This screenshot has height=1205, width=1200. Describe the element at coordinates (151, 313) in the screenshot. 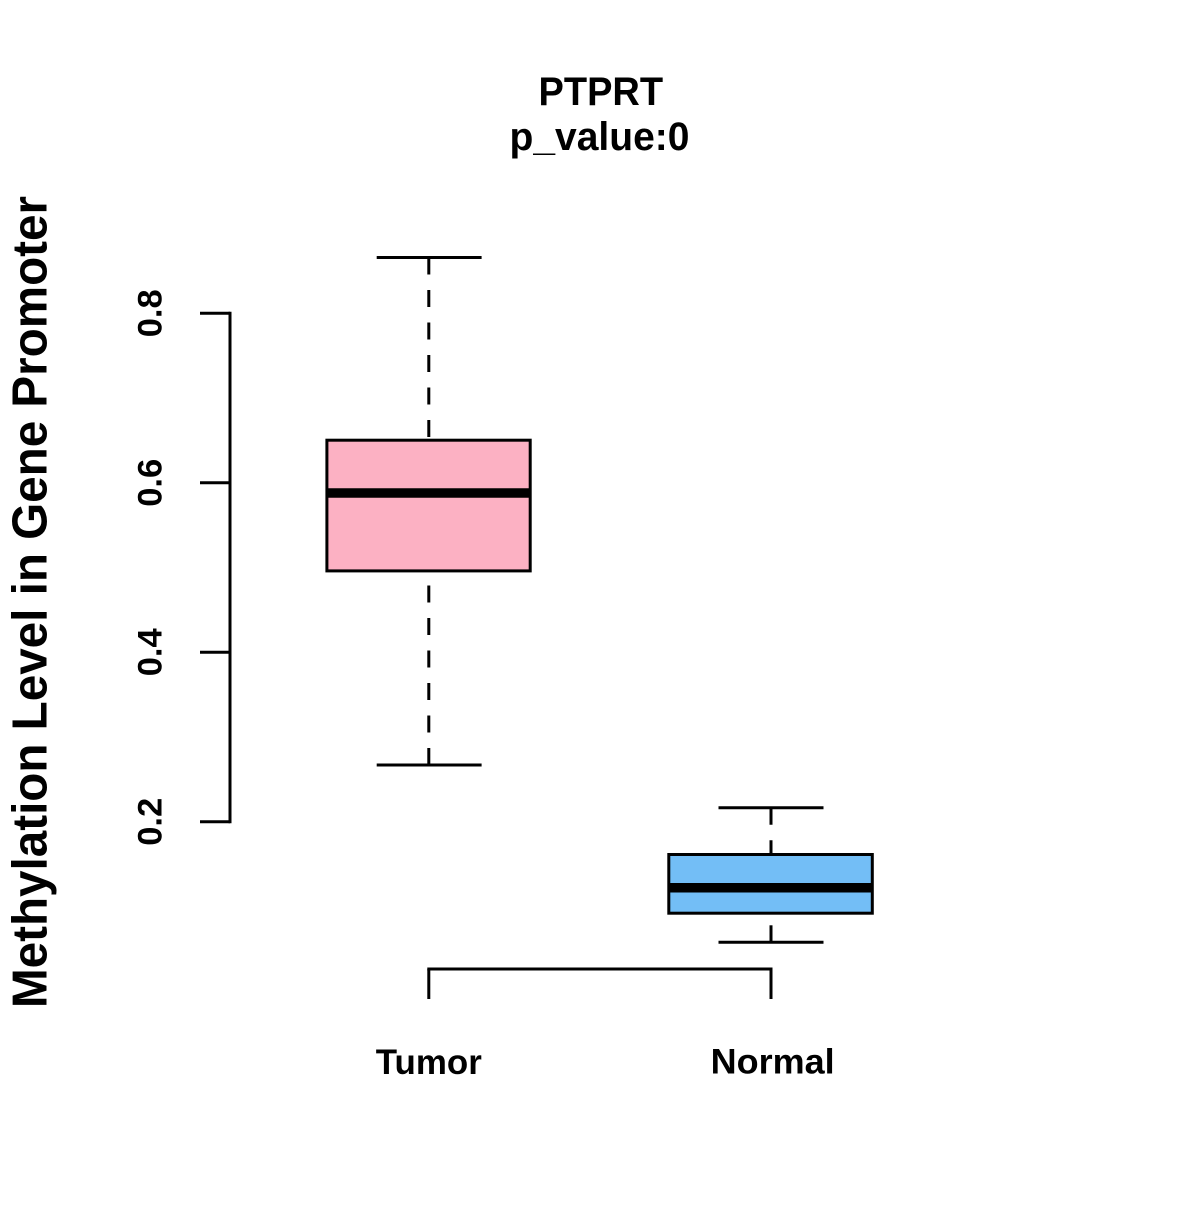

I see `svg-text: 0.8` at that location.